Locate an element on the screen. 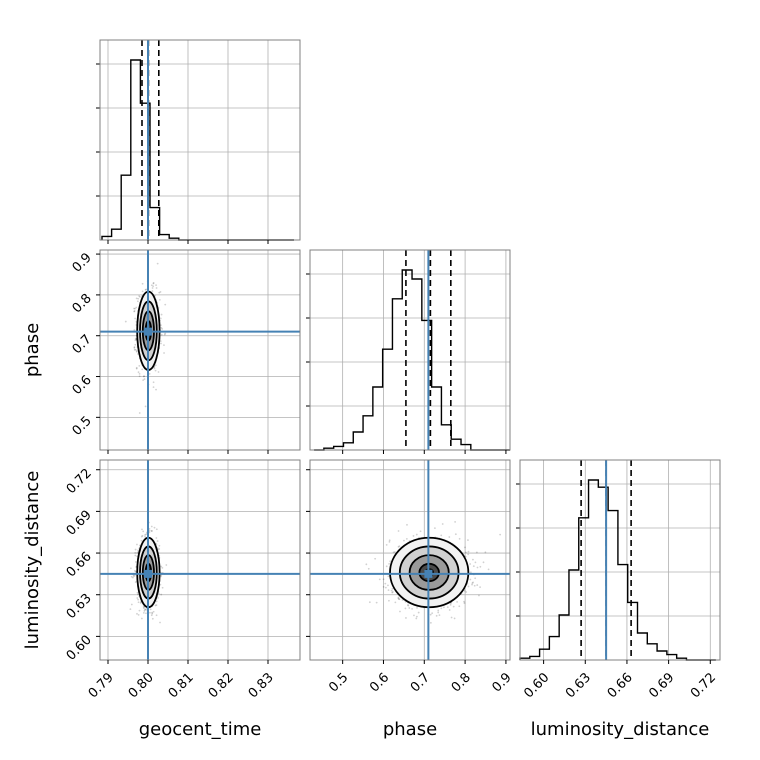  scatter-panel-luminosity-distance-vs-phase is located at coordinates (410, 560).